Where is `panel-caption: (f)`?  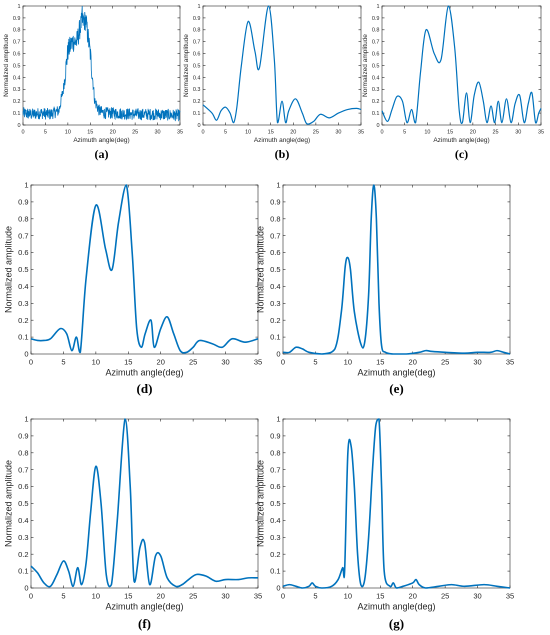
panel-caption: (f) is located at coordinates (144, 623).